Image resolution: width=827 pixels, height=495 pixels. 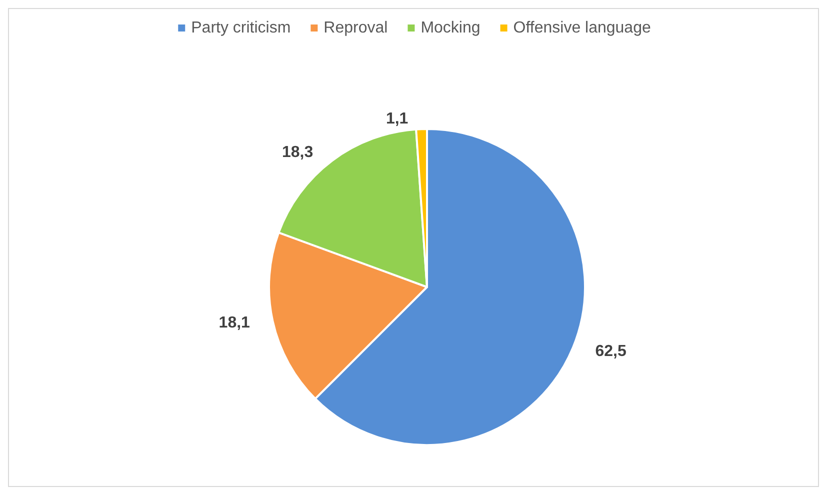 I want to click on legend-label: Mocking, so click(x=450, y=28).